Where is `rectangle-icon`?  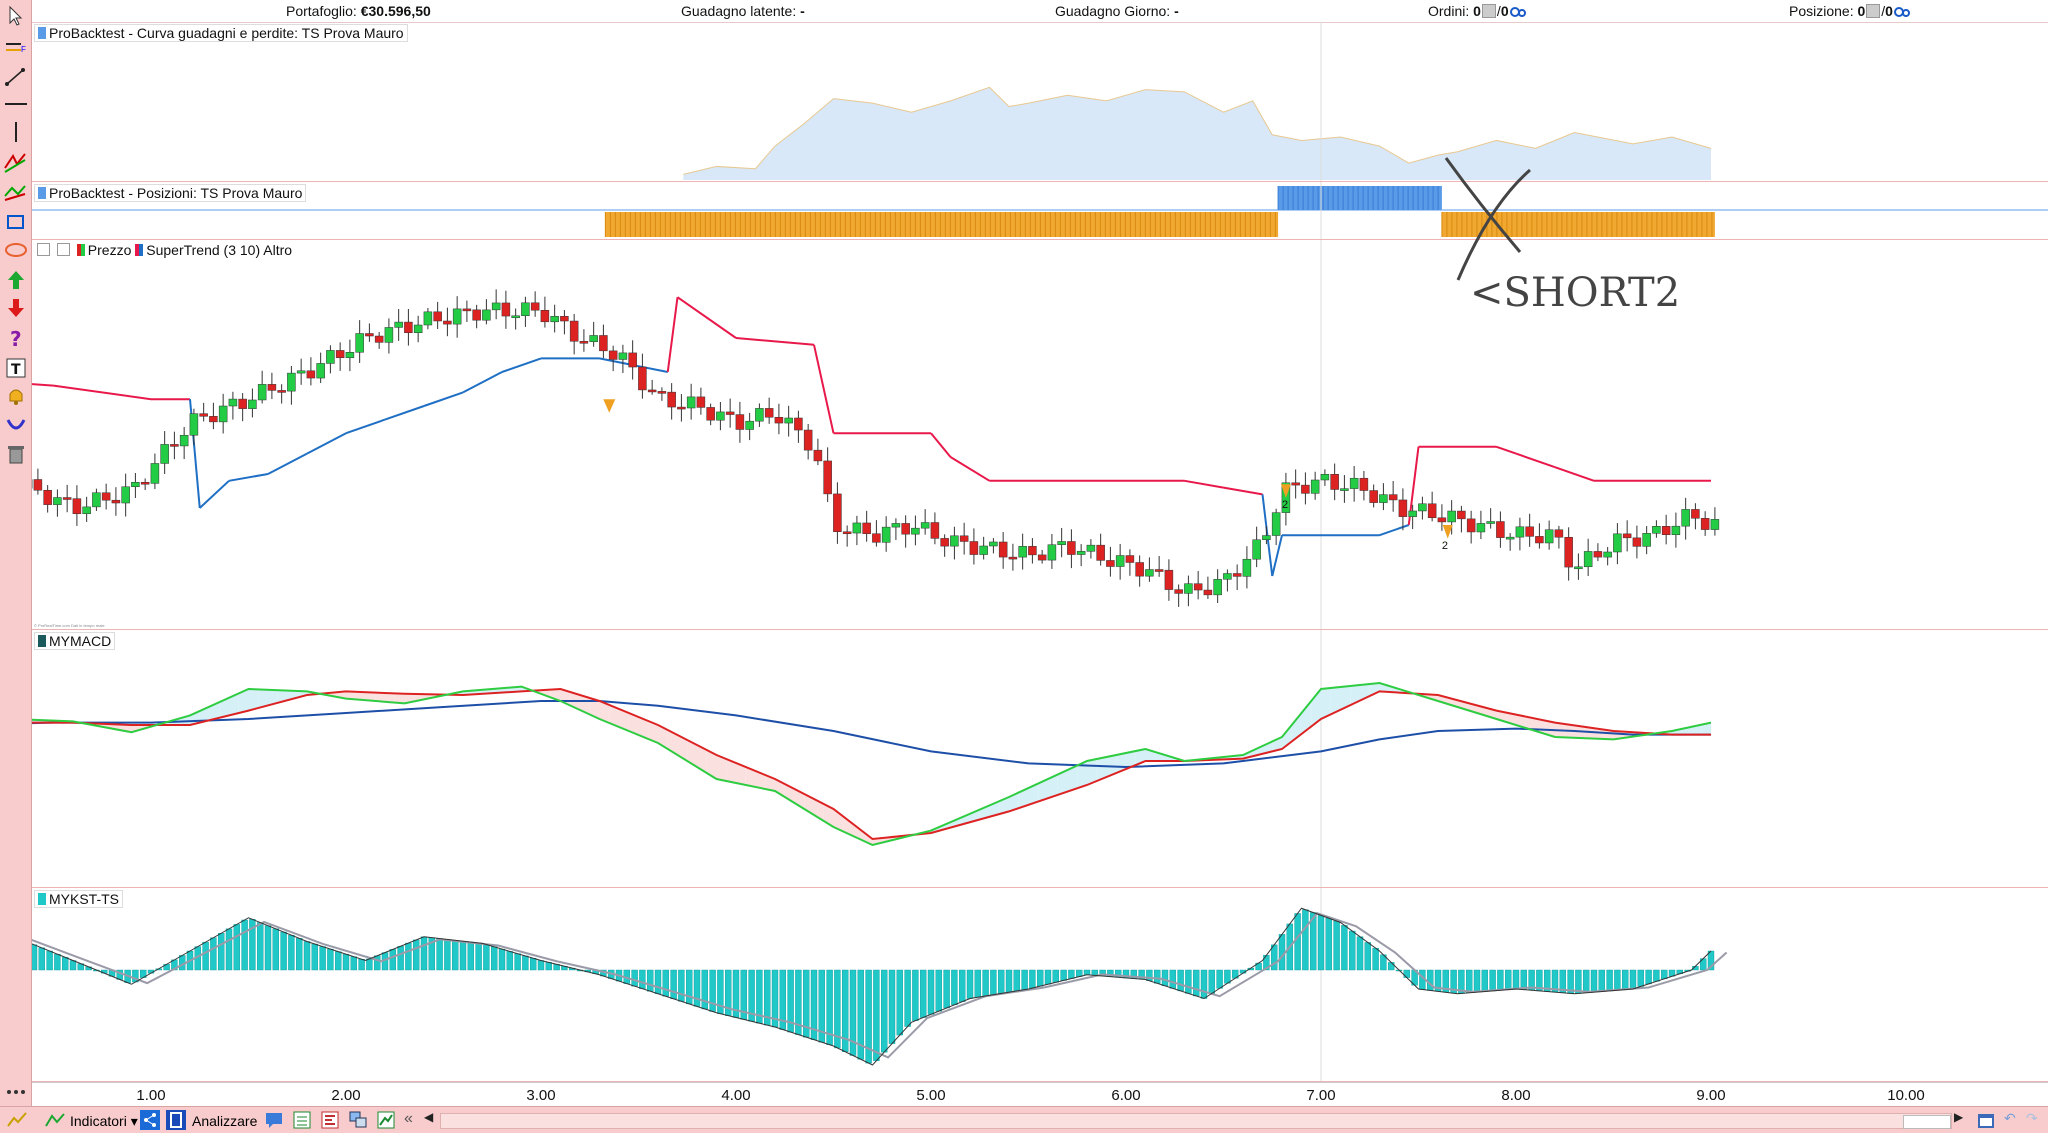
rectangle-icon is located at coordinates (16, 222).